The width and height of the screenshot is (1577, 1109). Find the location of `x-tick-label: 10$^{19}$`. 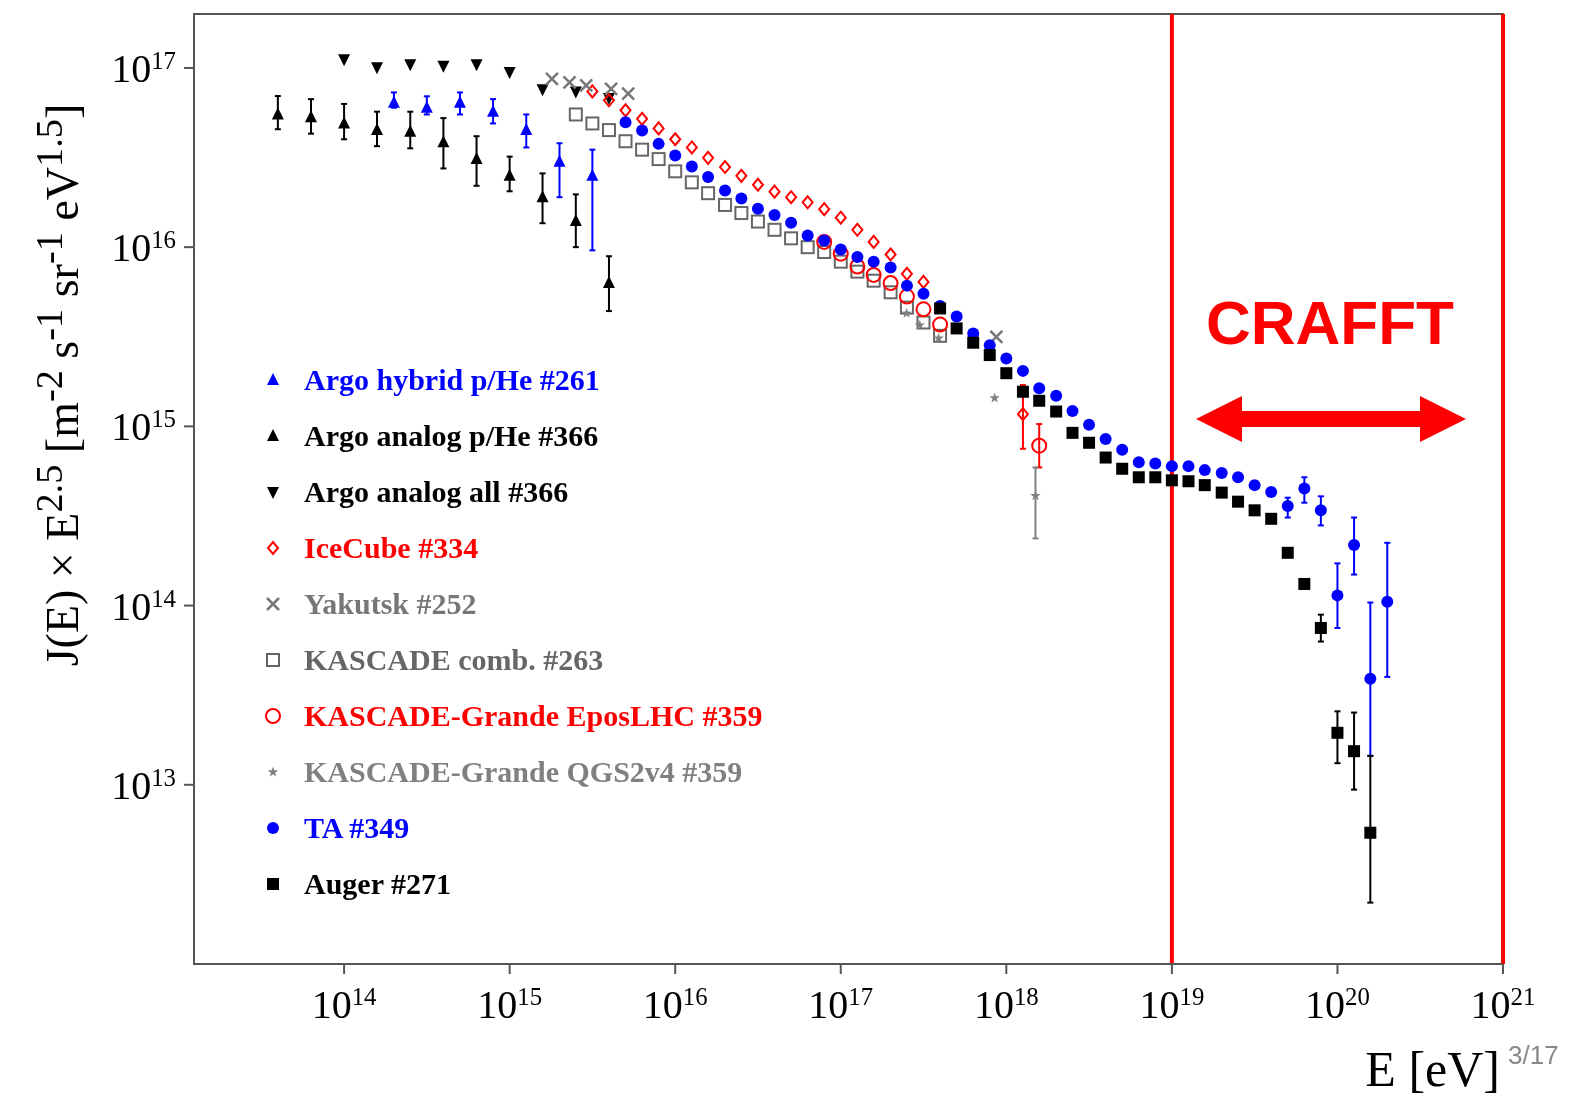

x-tick-label: 10$^{19}$ is located at coordinates (1172, 1004).